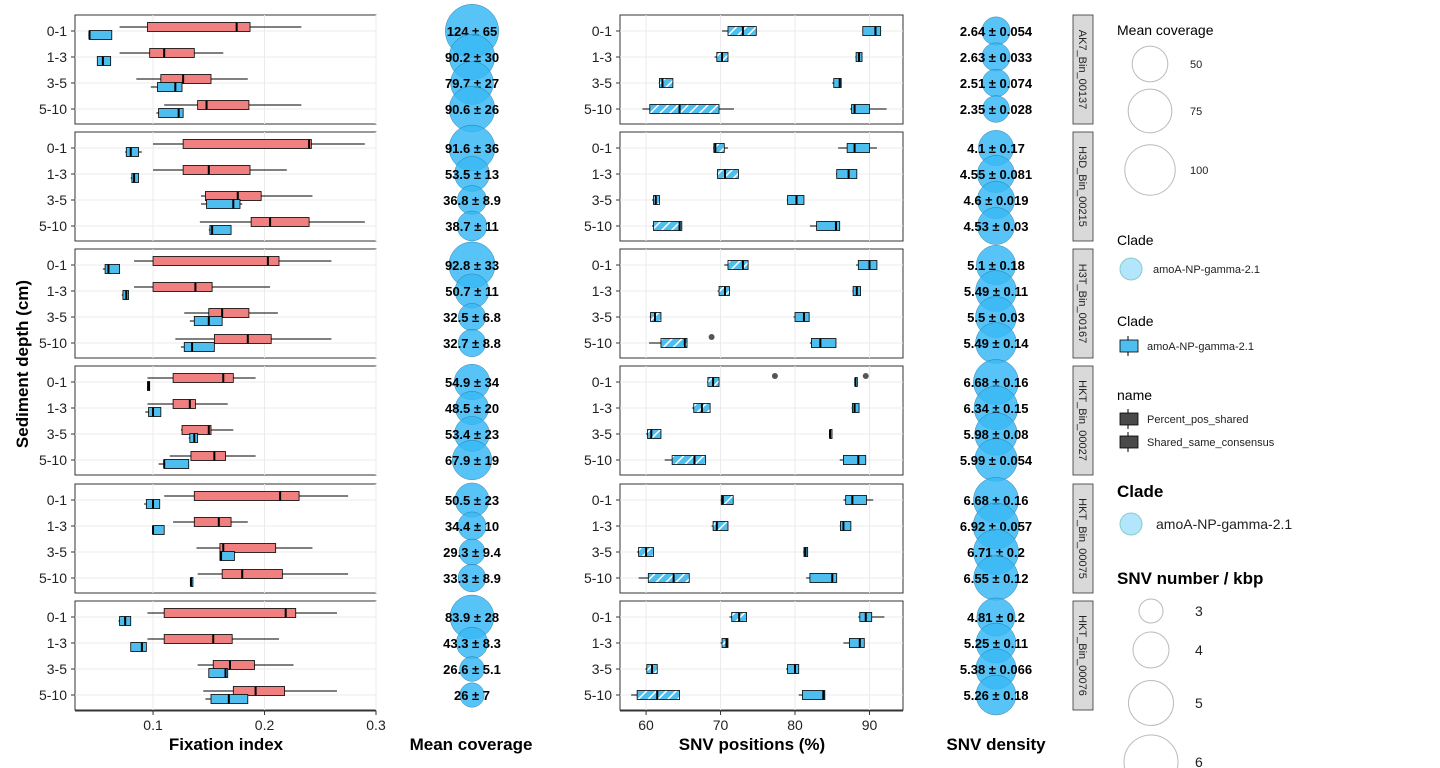 The width and height of the screenshot is (1440, 768). I want to click on density-x-title: SNV density, so click(996, 744).